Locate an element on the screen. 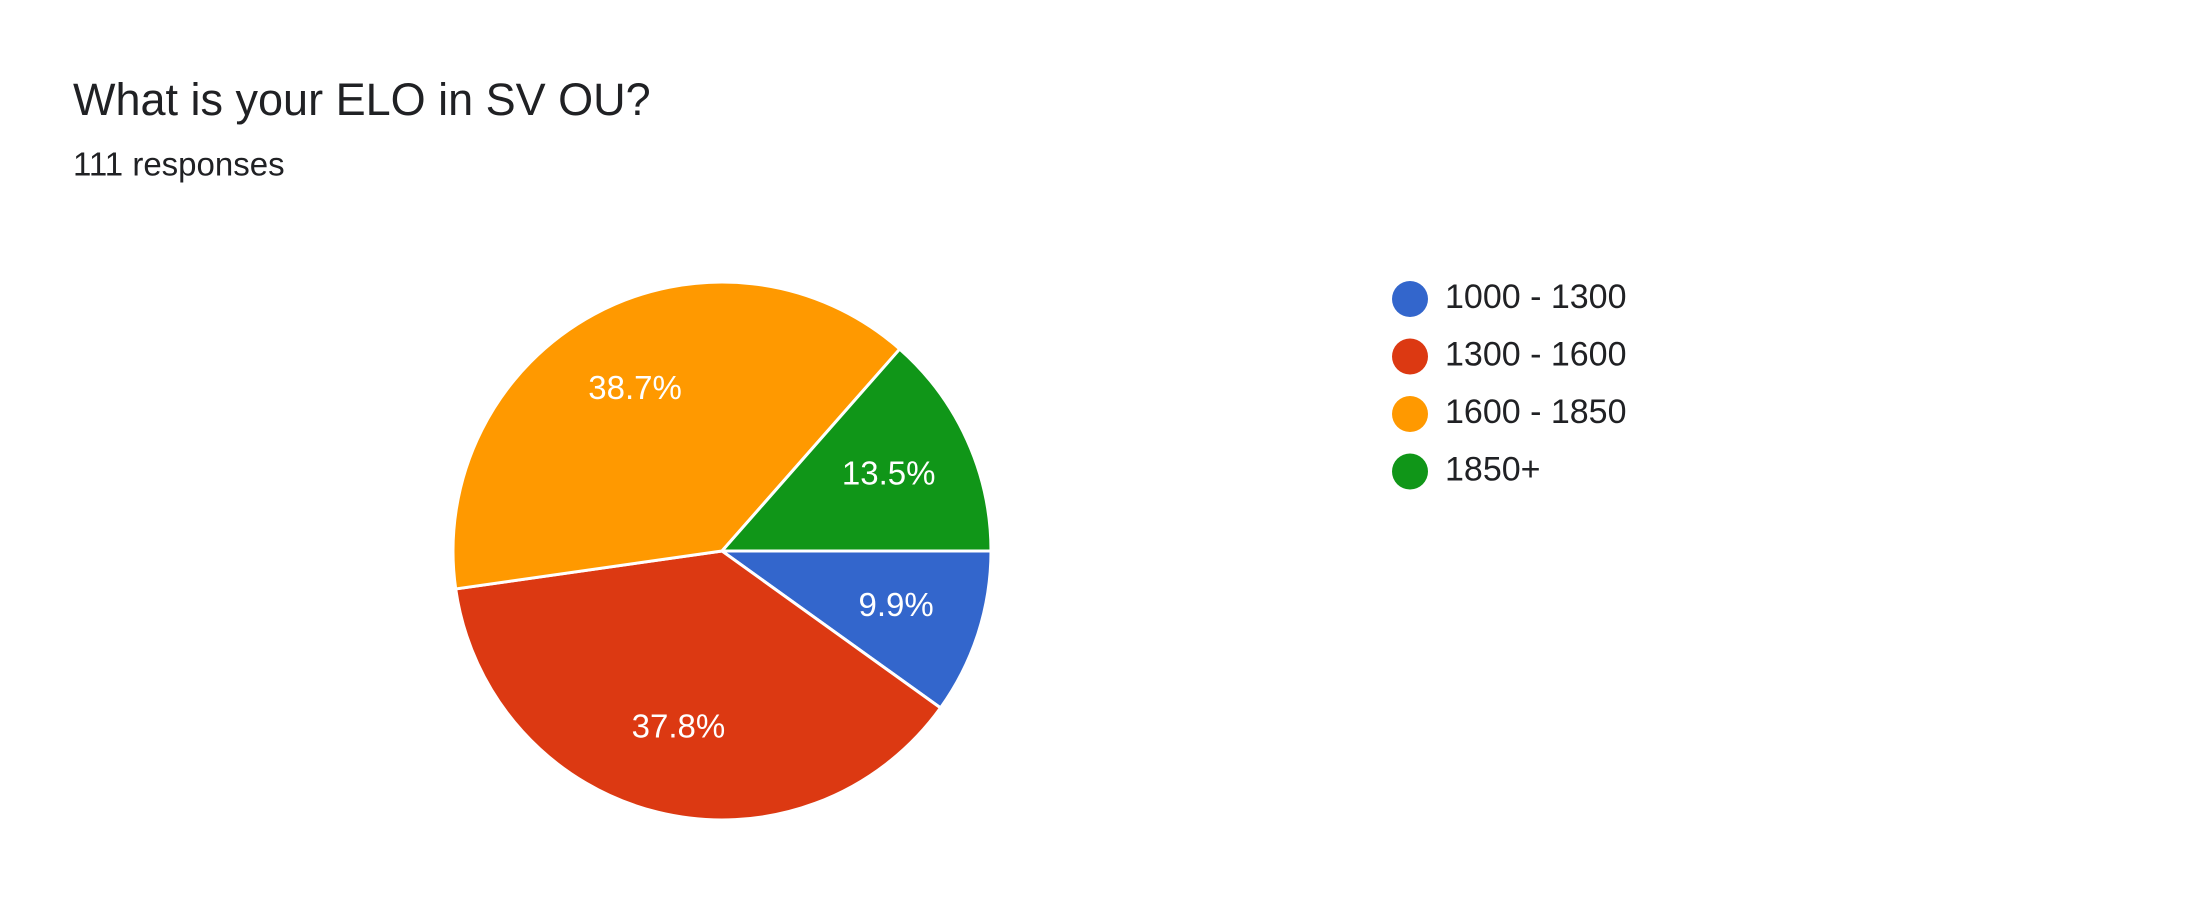 Image resolution: width=2199 pixels, height=924 pixels. data-label: 13.5% is located at coordinates (889, 472).